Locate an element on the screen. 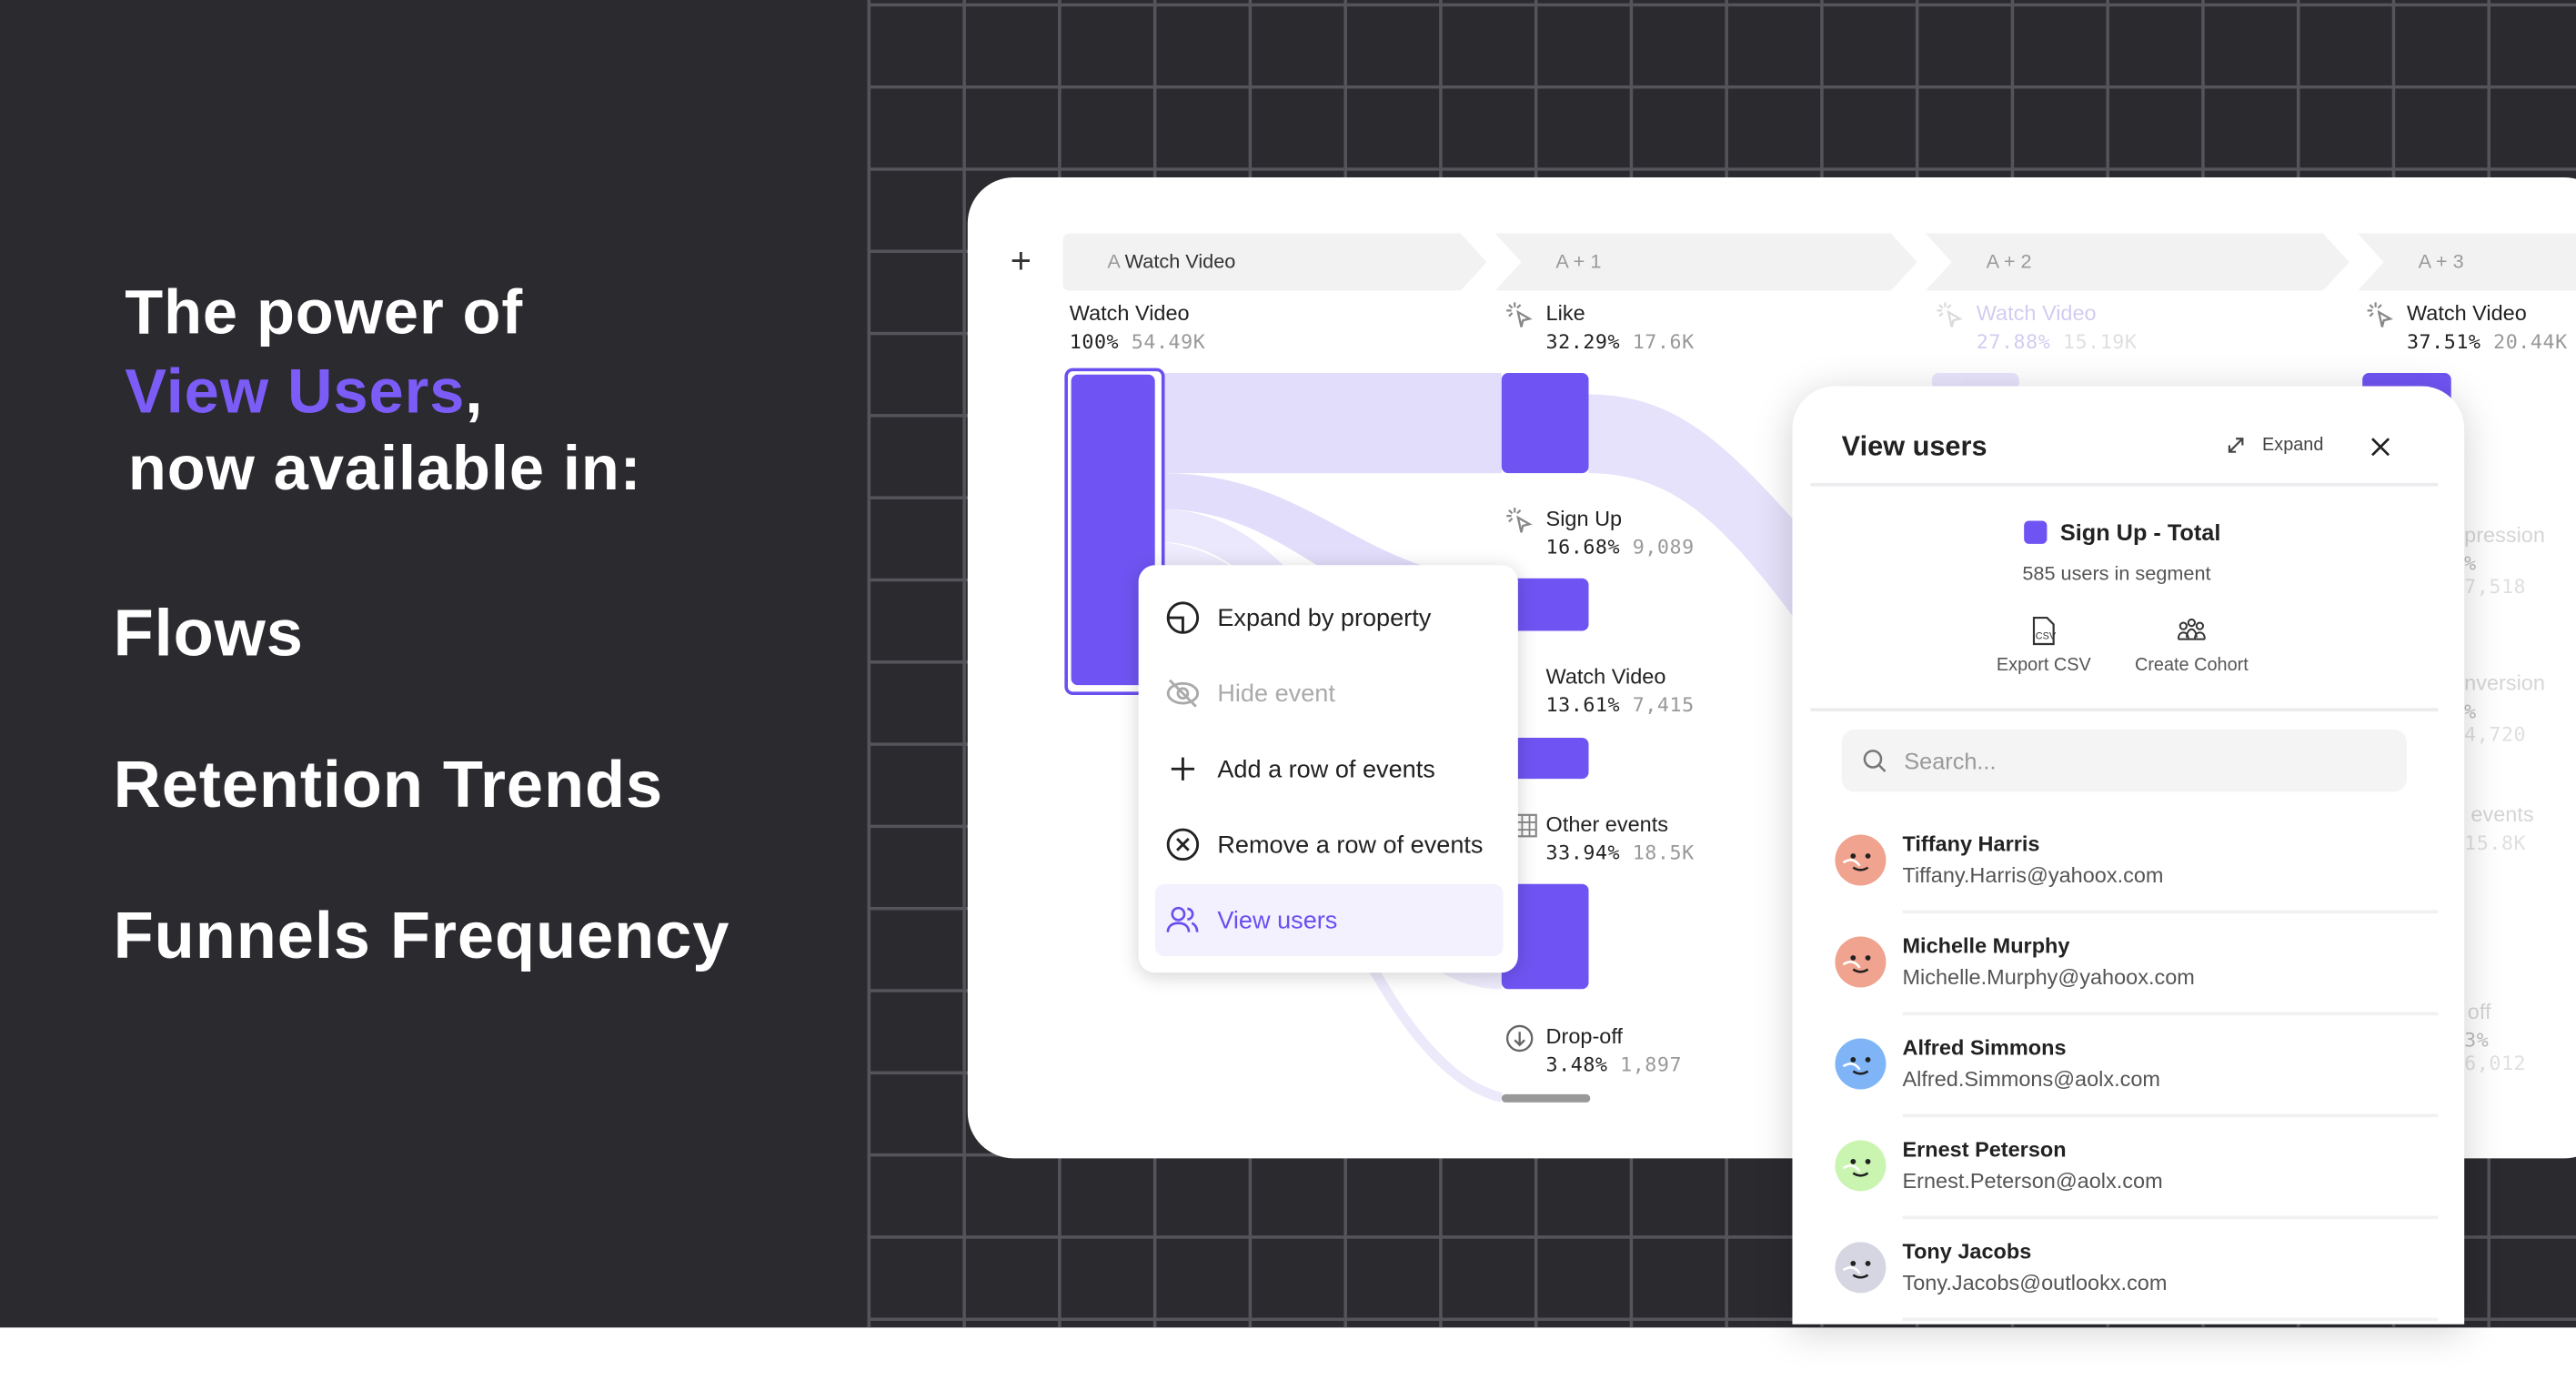 This screenshot has width=2576, height=1400. user-name: Tiffany Harris is located at coordinates (1971, 843).